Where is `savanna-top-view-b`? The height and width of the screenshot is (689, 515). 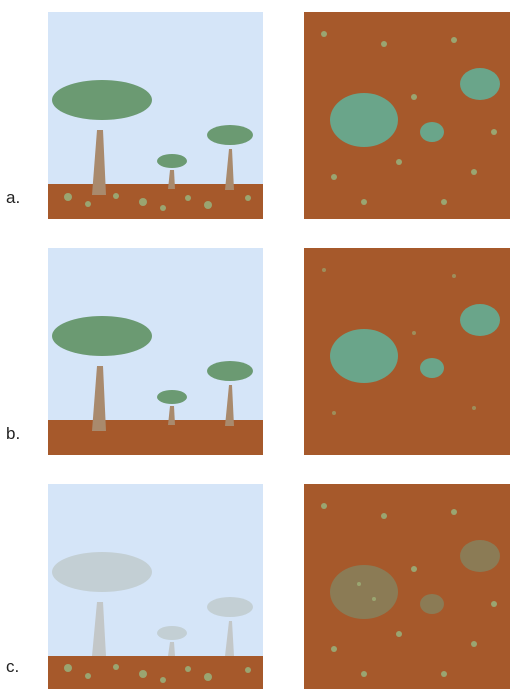
savanna-top-view-b is located at coordinates (407, 351).